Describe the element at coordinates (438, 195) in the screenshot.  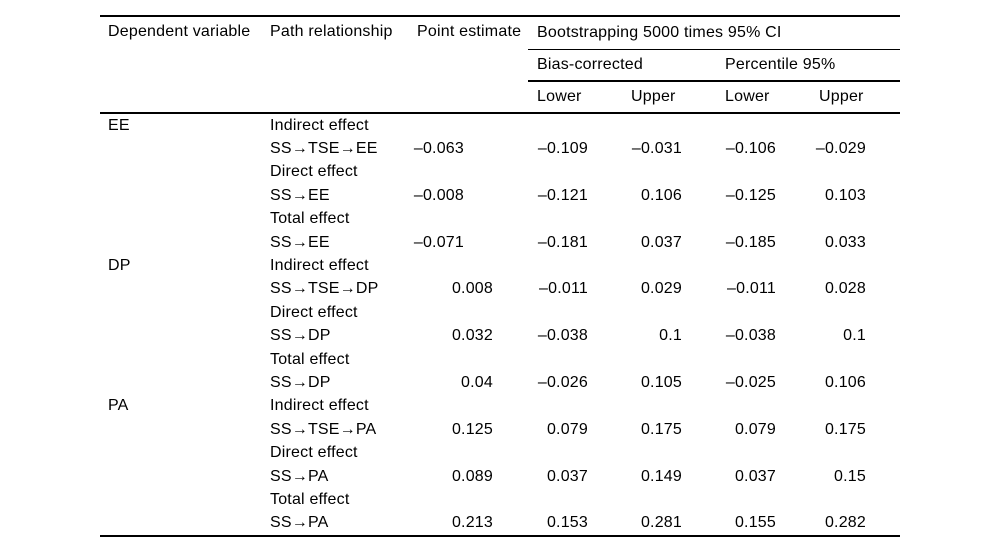
I see `cell-point-estimate: –0.008` at that location.